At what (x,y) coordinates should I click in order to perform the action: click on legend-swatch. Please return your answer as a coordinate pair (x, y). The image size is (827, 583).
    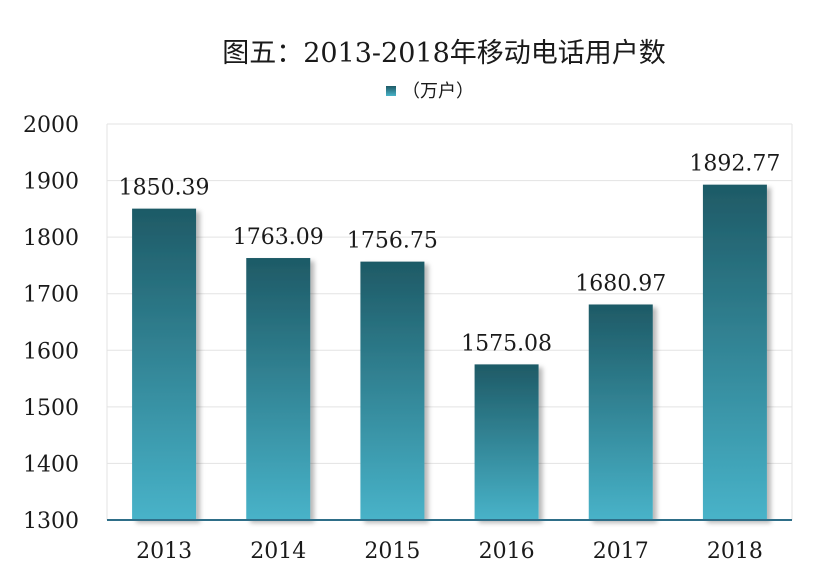
    Looking at the image, I should click on (391, 91).